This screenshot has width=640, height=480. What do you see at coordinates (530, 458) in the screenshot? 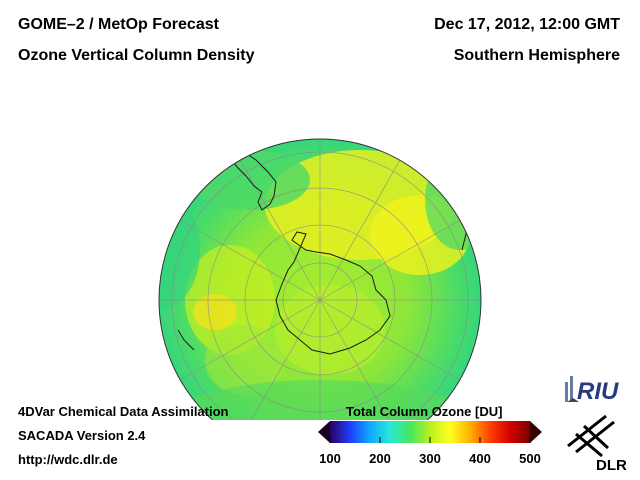
I see `colorbar-tick-label: 500` at bounding box center [530, 458].